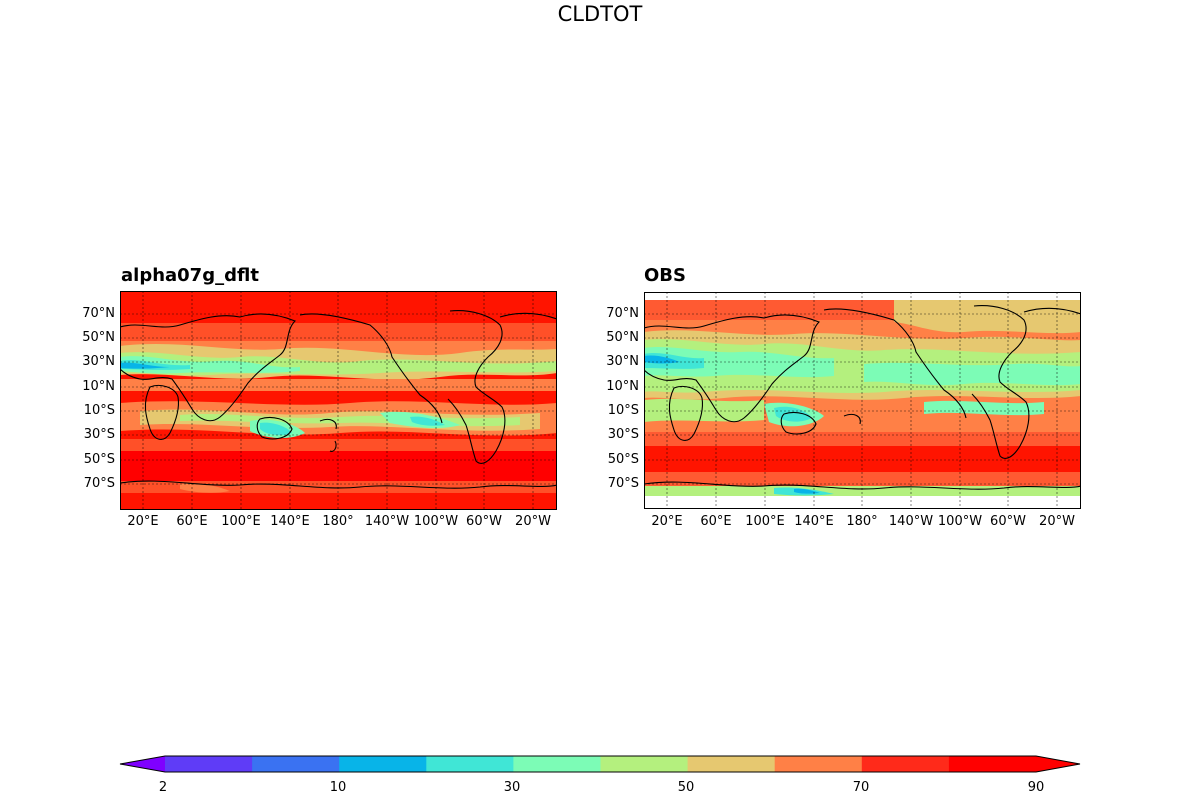 This screenshot has width=1200, height=800. Describe the element at coordinates (862, 400) in the screenshot. I see `obs-cloud-map` at that location.